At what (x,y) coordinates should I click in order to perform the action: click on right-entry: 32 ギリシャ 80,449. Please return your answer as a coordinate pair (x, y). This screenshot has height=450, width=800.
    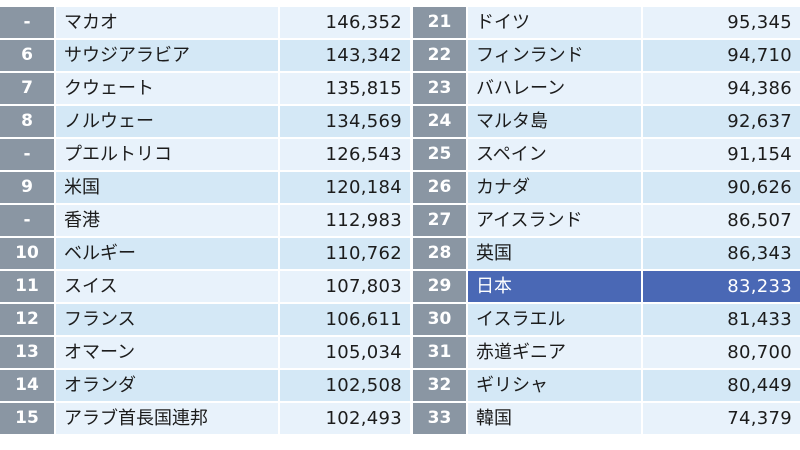
    Looking at the image, I should click on (606, 385).